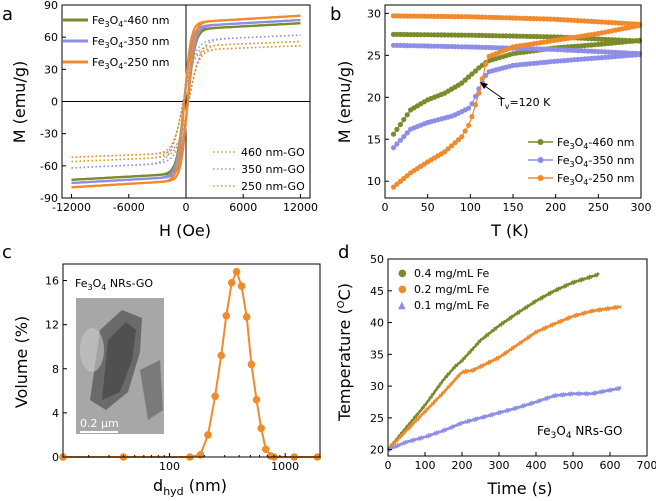 The height and width of the screenshot is (501, 656). Describe the element at coordinates (344, 352) in the screenshot. I see `panel-d-ylabel: Temperature (OC)` at that location.